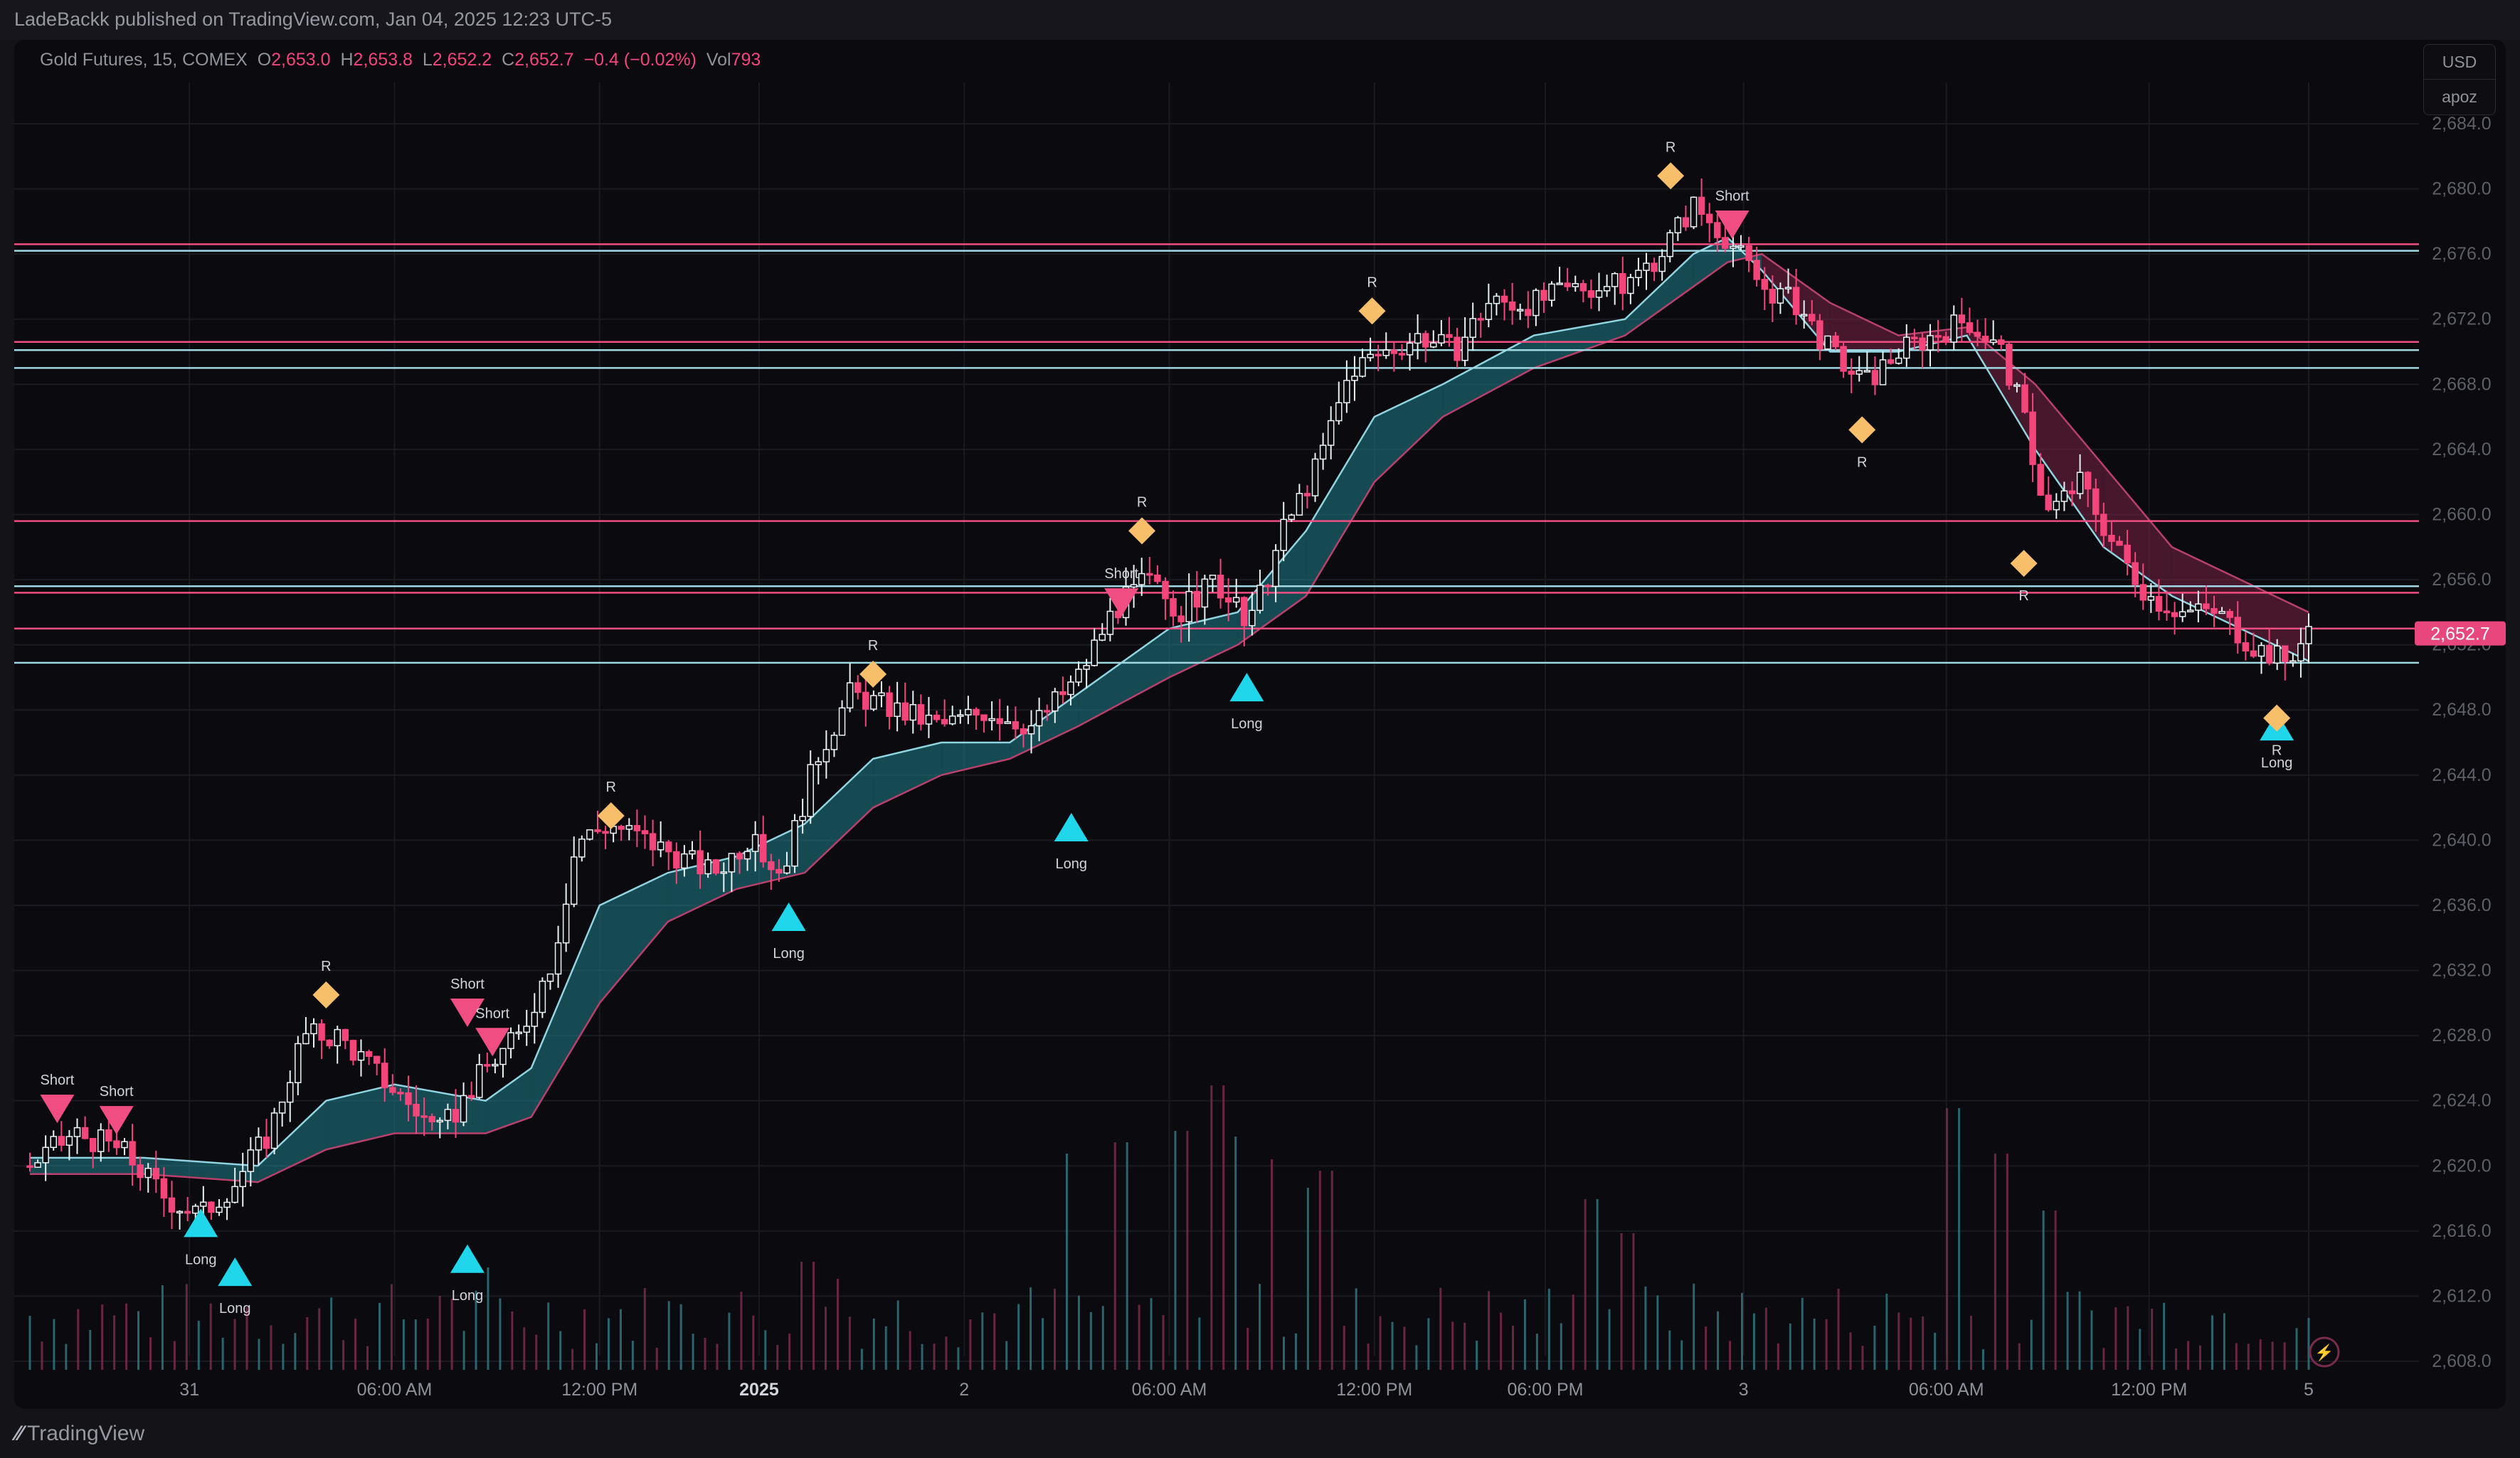 The image size is (2520, 1458). What do you see at coordinates (80, 1434) in the screenshot?
I see `tradingview-brand: ⁄⁄ TradingView` at bounding box center [80, 1434].